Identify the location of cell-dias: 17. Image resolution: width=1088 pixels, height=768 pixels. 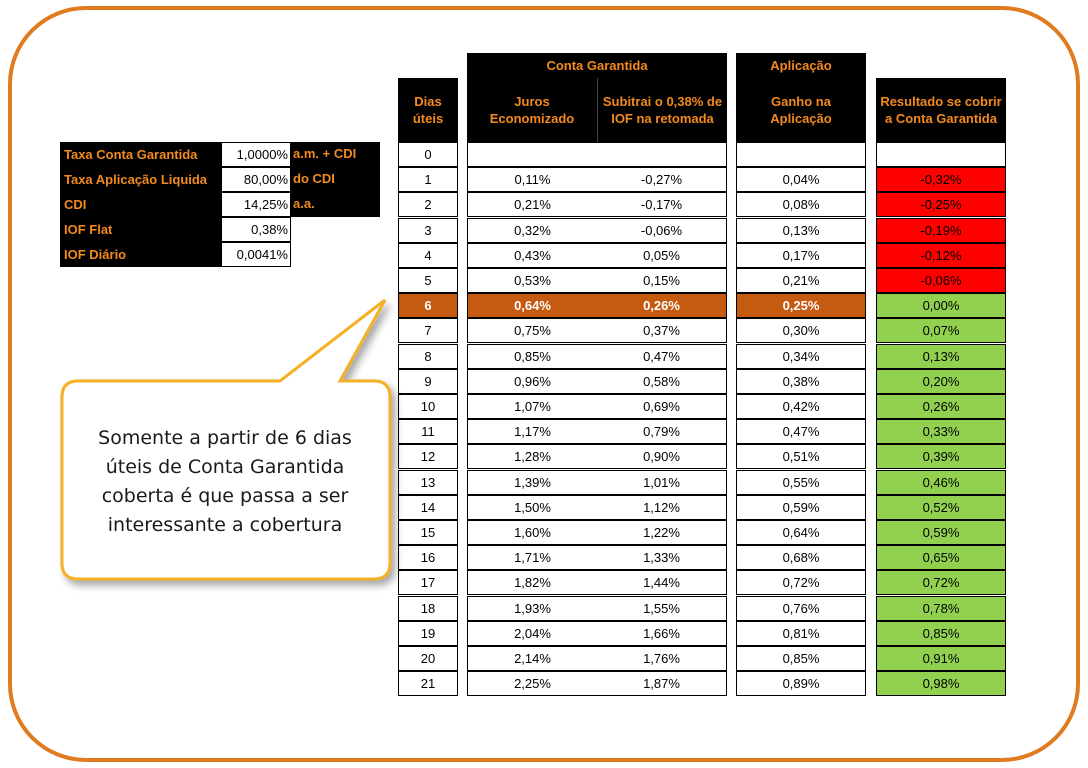
(428, 583).